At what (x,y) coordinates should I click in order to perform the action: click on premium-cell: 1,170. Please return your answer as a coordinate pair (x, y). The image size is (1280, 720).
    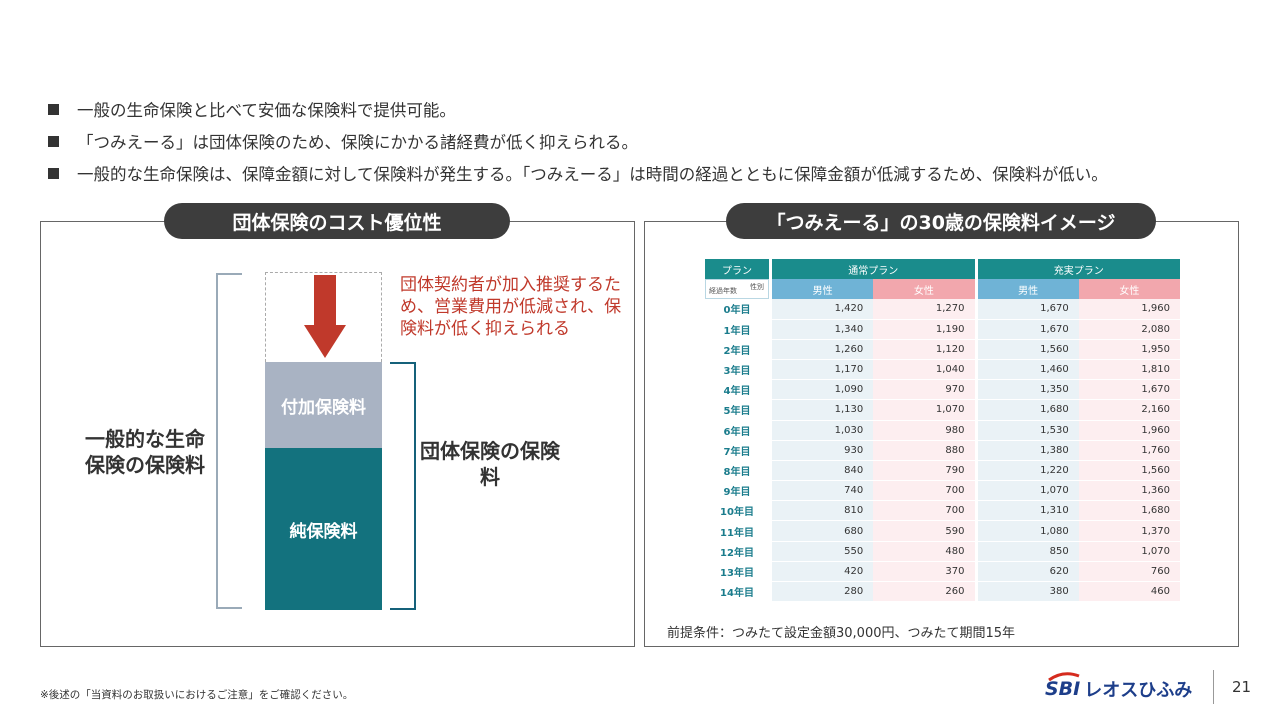
    Looking at the image, I should click on (823, 370).